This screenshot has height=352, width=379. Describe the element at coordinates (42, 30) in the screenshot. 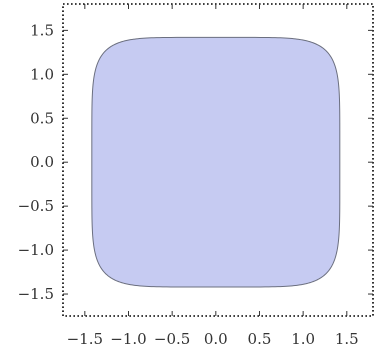

I see `y-tick-label: 1.5` at that location.